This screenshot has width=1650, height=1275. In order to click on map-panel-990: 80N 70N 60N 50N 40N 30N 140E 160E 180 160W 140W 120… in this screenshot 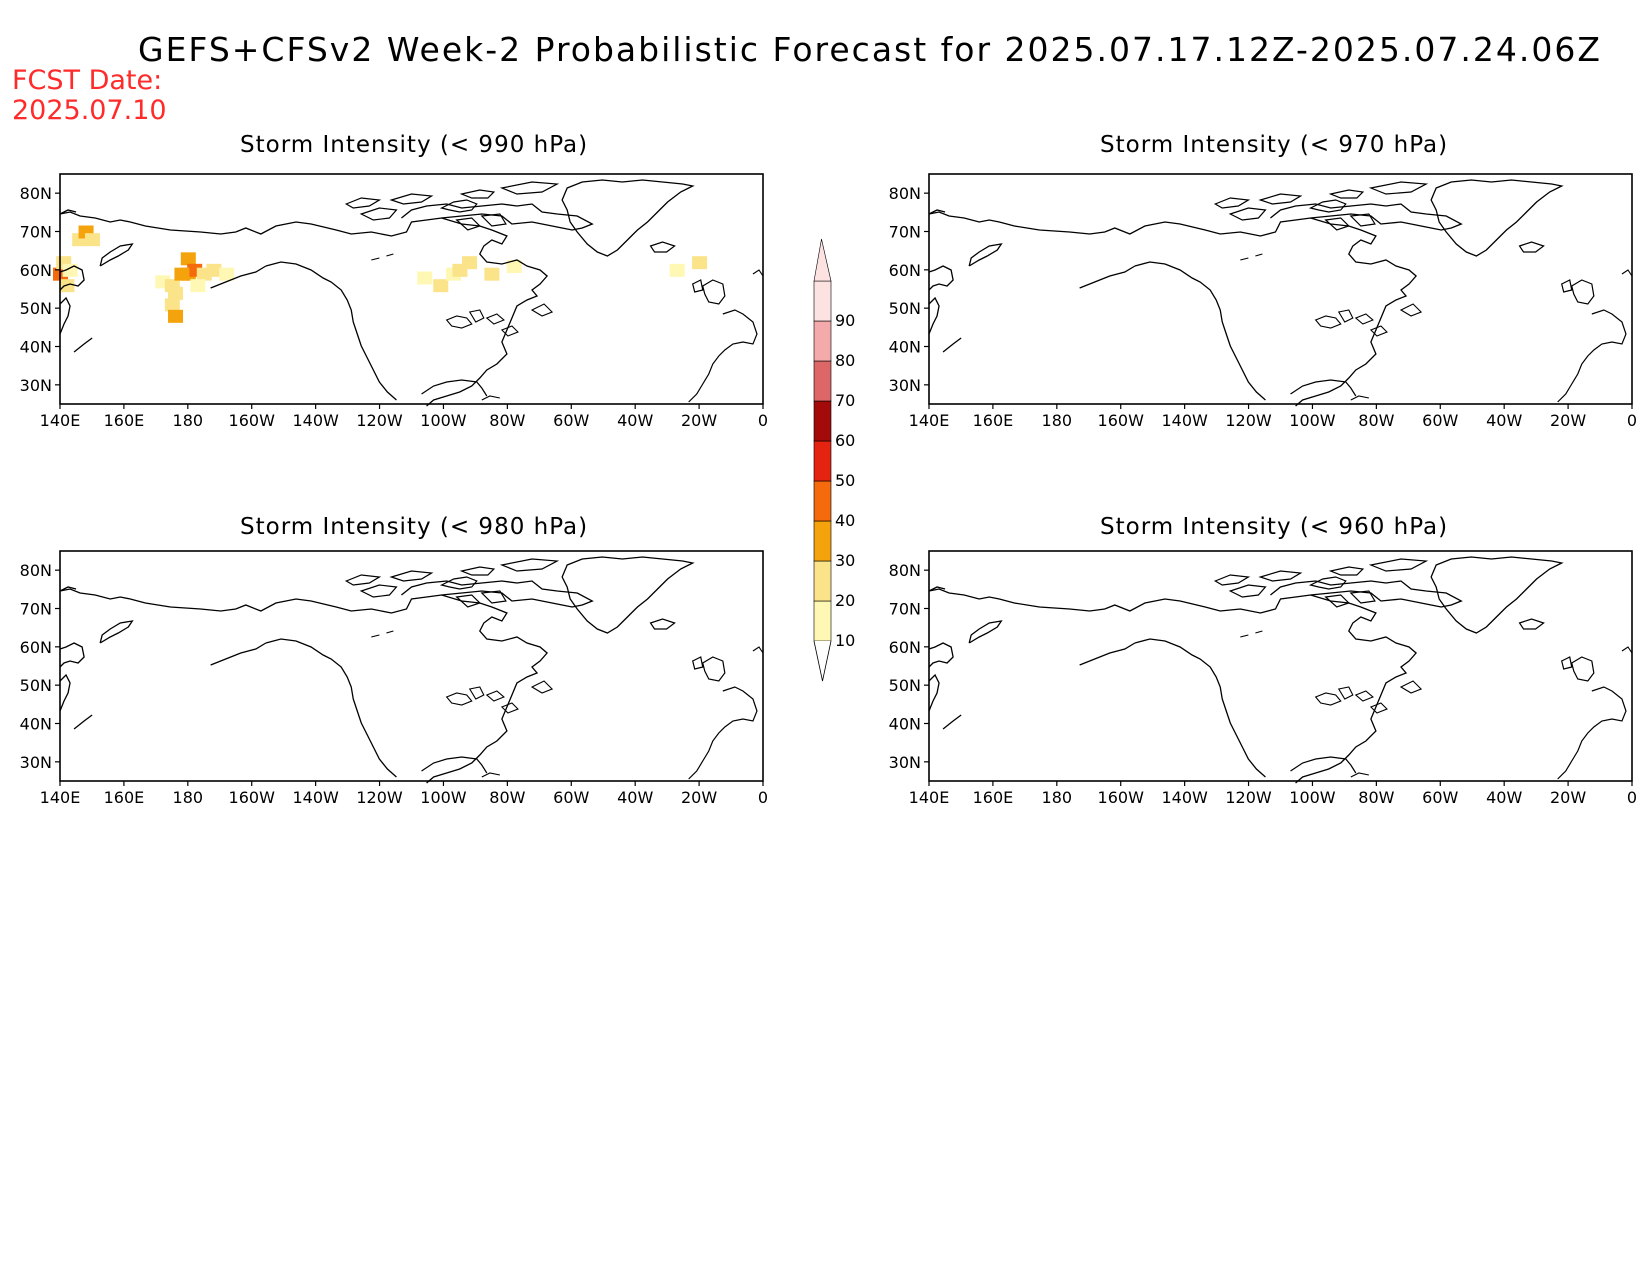, I will do `click(394, 301)`.